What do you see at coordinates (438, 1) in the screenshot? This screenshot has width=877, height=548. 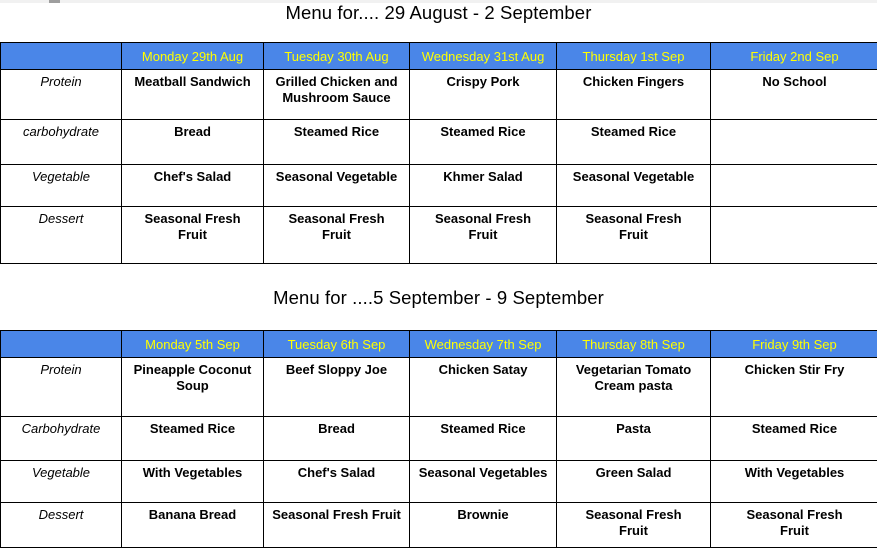 I see `top-scroll-strip` at bounding box center [438, 1].